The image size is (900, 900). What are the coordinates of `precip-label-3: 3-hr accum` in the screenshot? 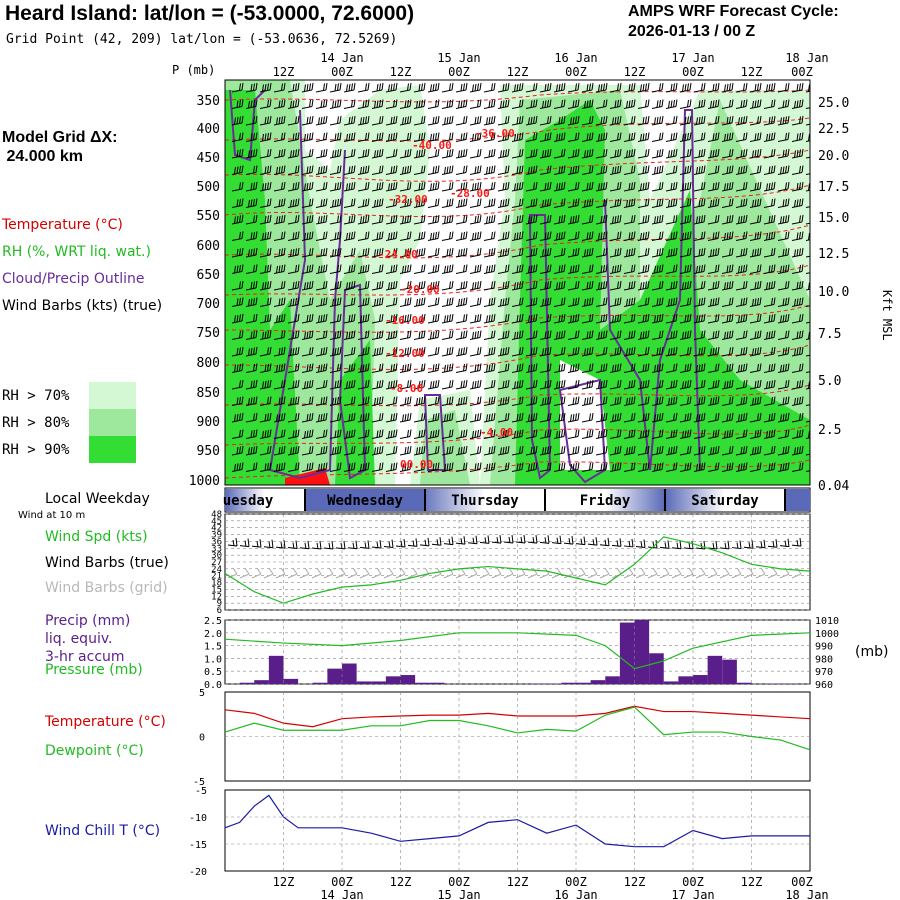 It's located at (85, 657).